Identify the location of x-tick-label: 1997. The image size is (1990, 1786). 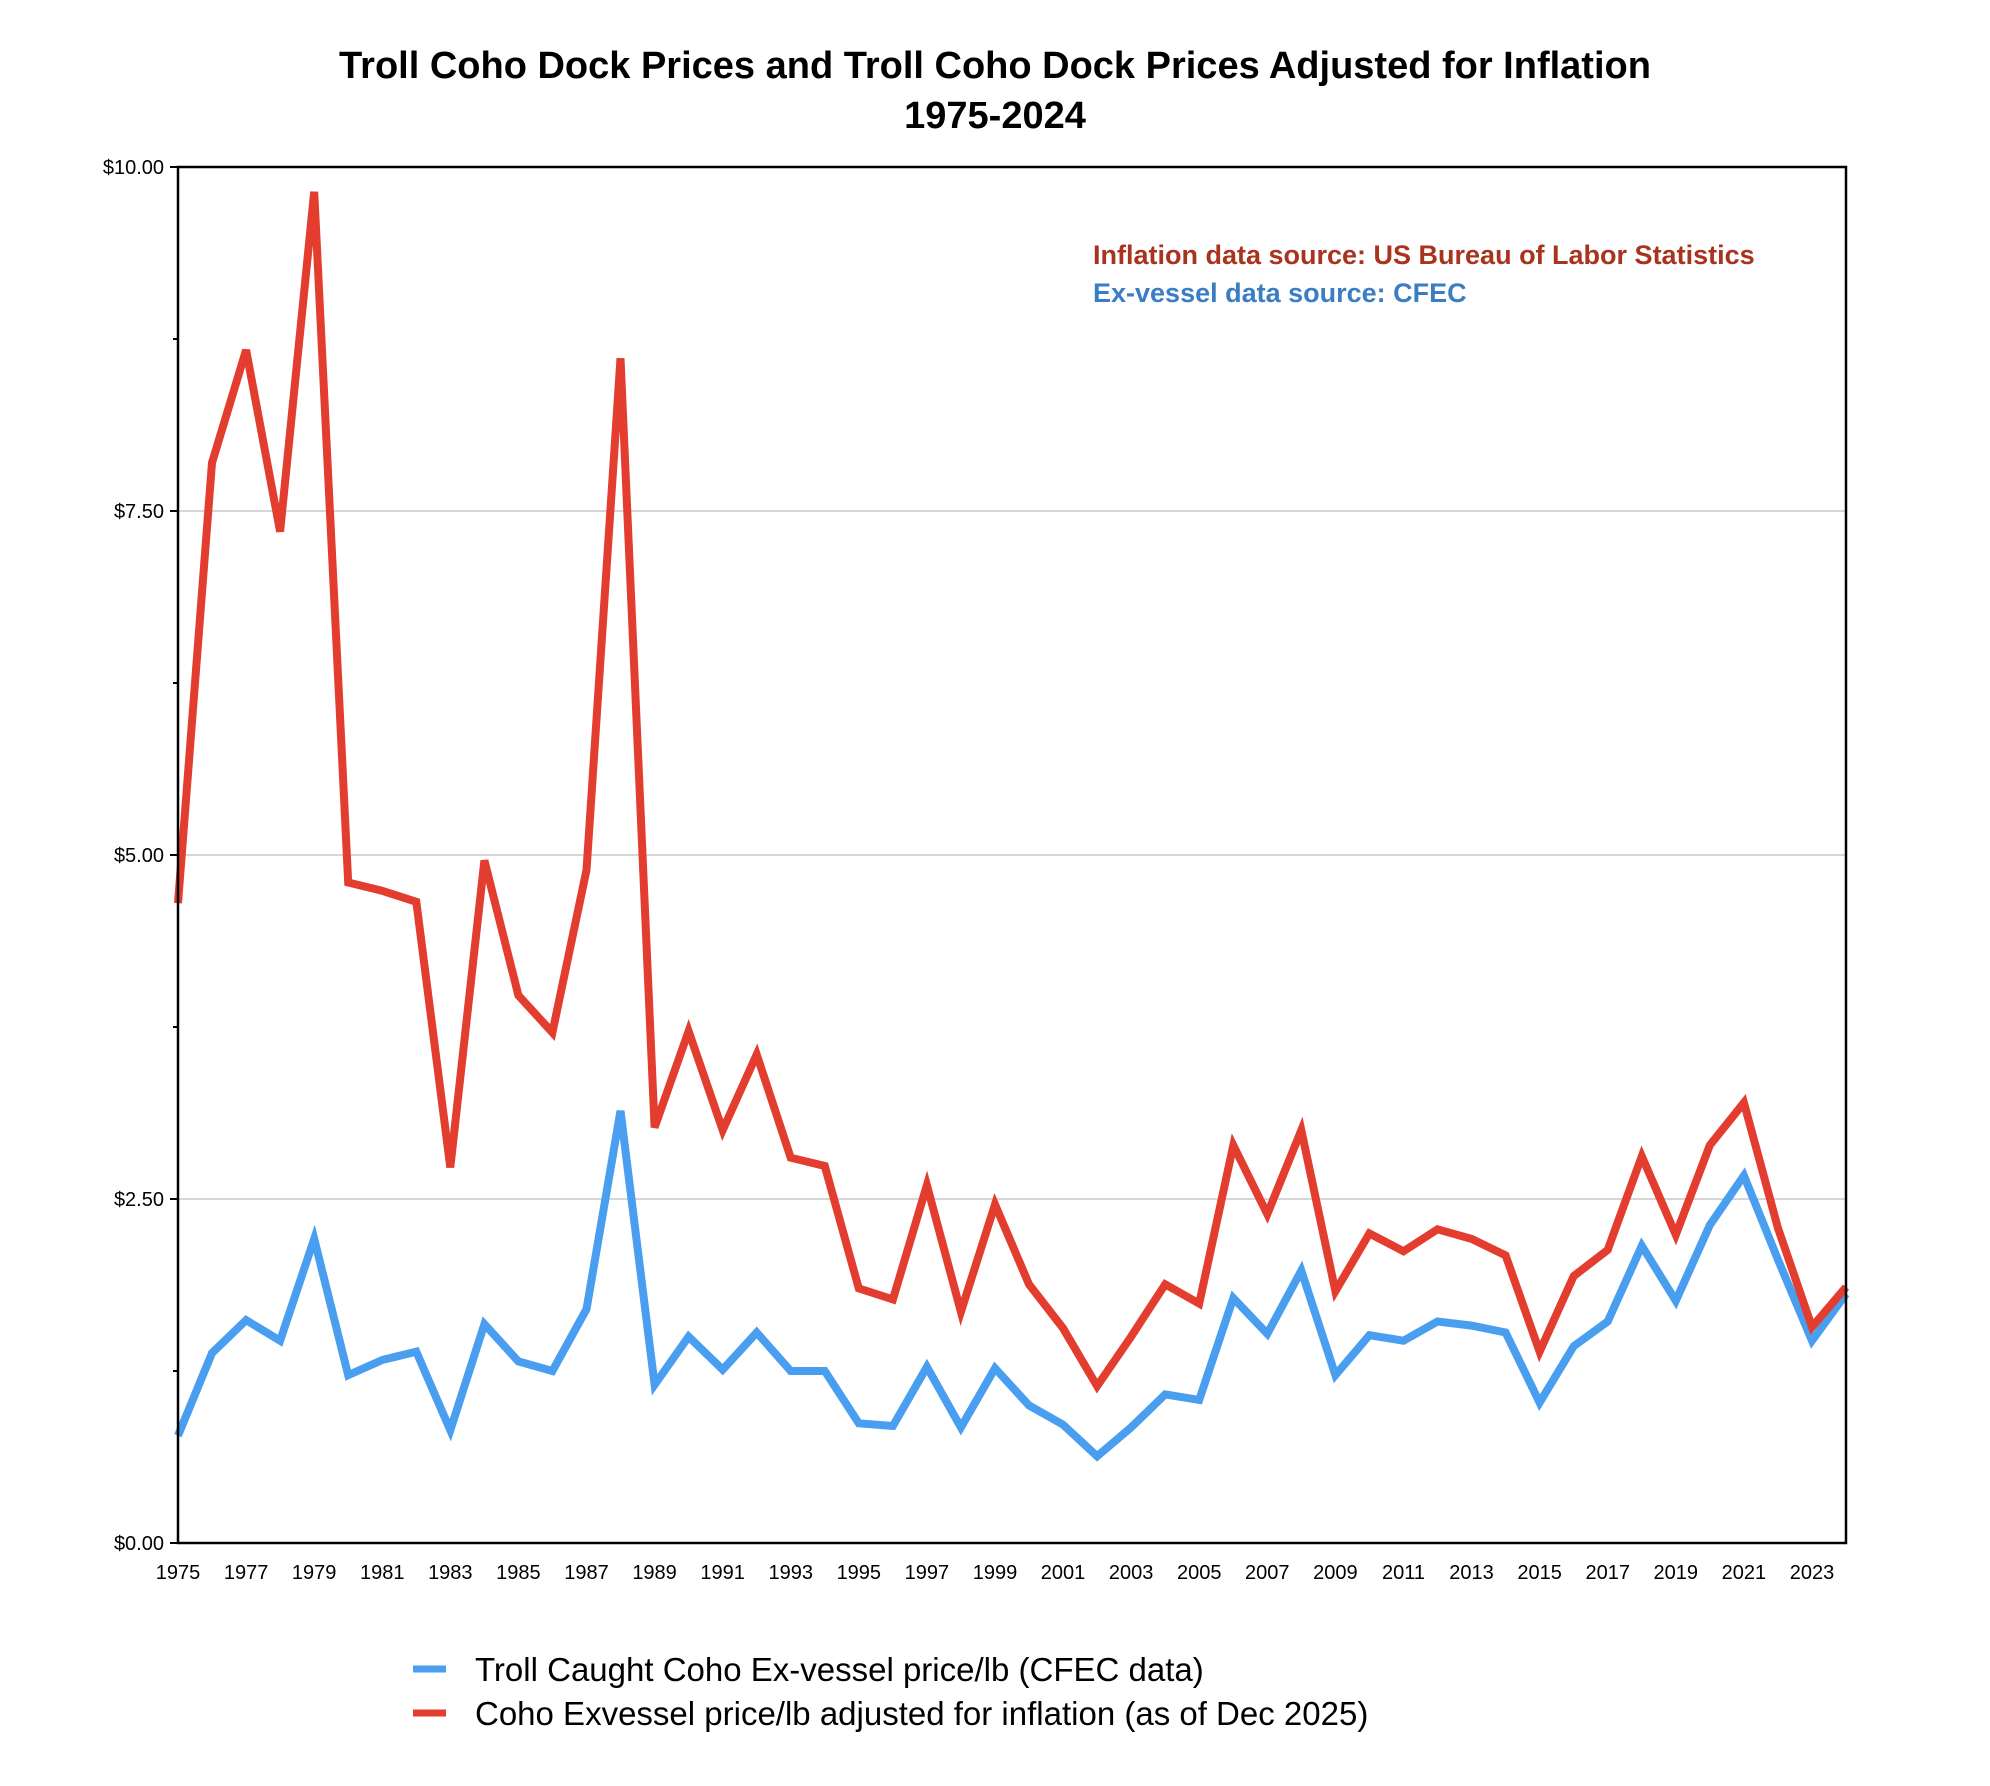
(927, 1573).